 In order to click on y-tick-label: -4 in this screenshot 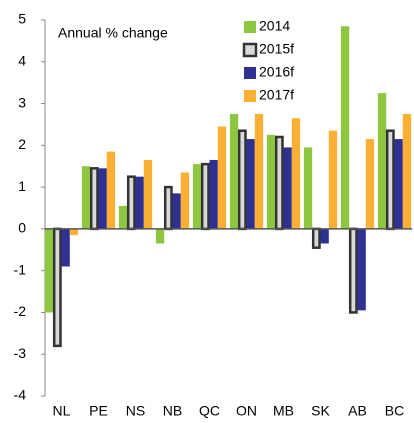, I will do `click(20, 395)`.